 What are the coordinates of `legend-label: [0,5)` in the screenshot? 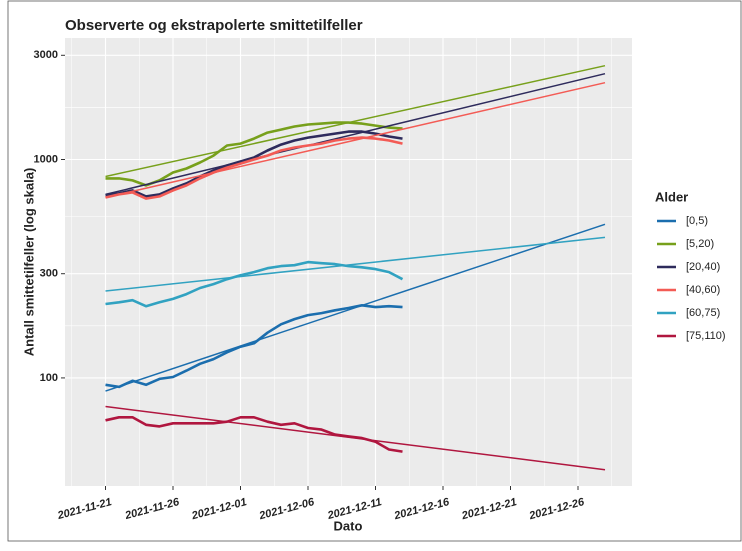 It's located at (697, 221).